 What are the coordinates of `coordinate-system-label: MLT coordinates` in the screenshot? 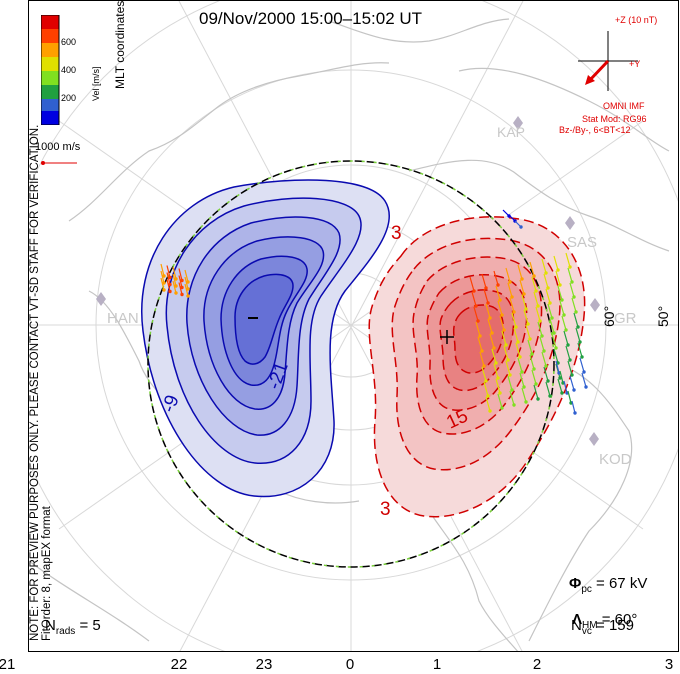 It's located at (120, 44).